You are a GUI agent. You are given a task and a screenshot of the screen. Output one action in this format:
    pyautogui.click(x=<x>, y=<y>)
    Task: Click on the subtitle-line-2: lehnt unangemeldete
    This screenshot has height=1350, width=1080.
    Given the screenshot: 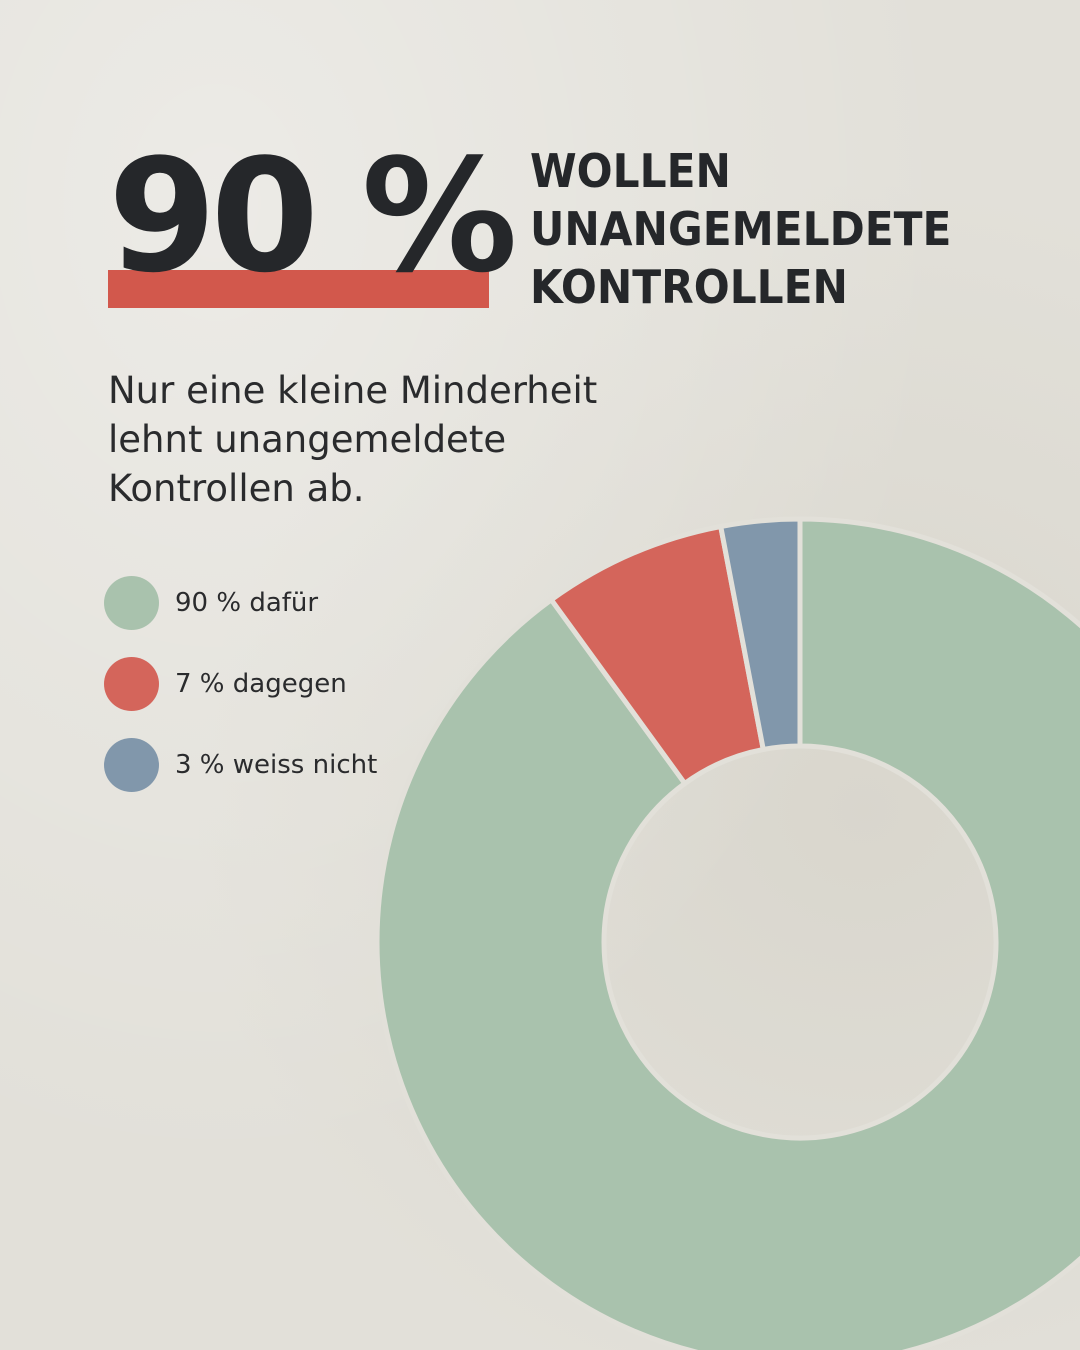 What is the action you would take?
    pyautogui.click(x=307, y=439)
    